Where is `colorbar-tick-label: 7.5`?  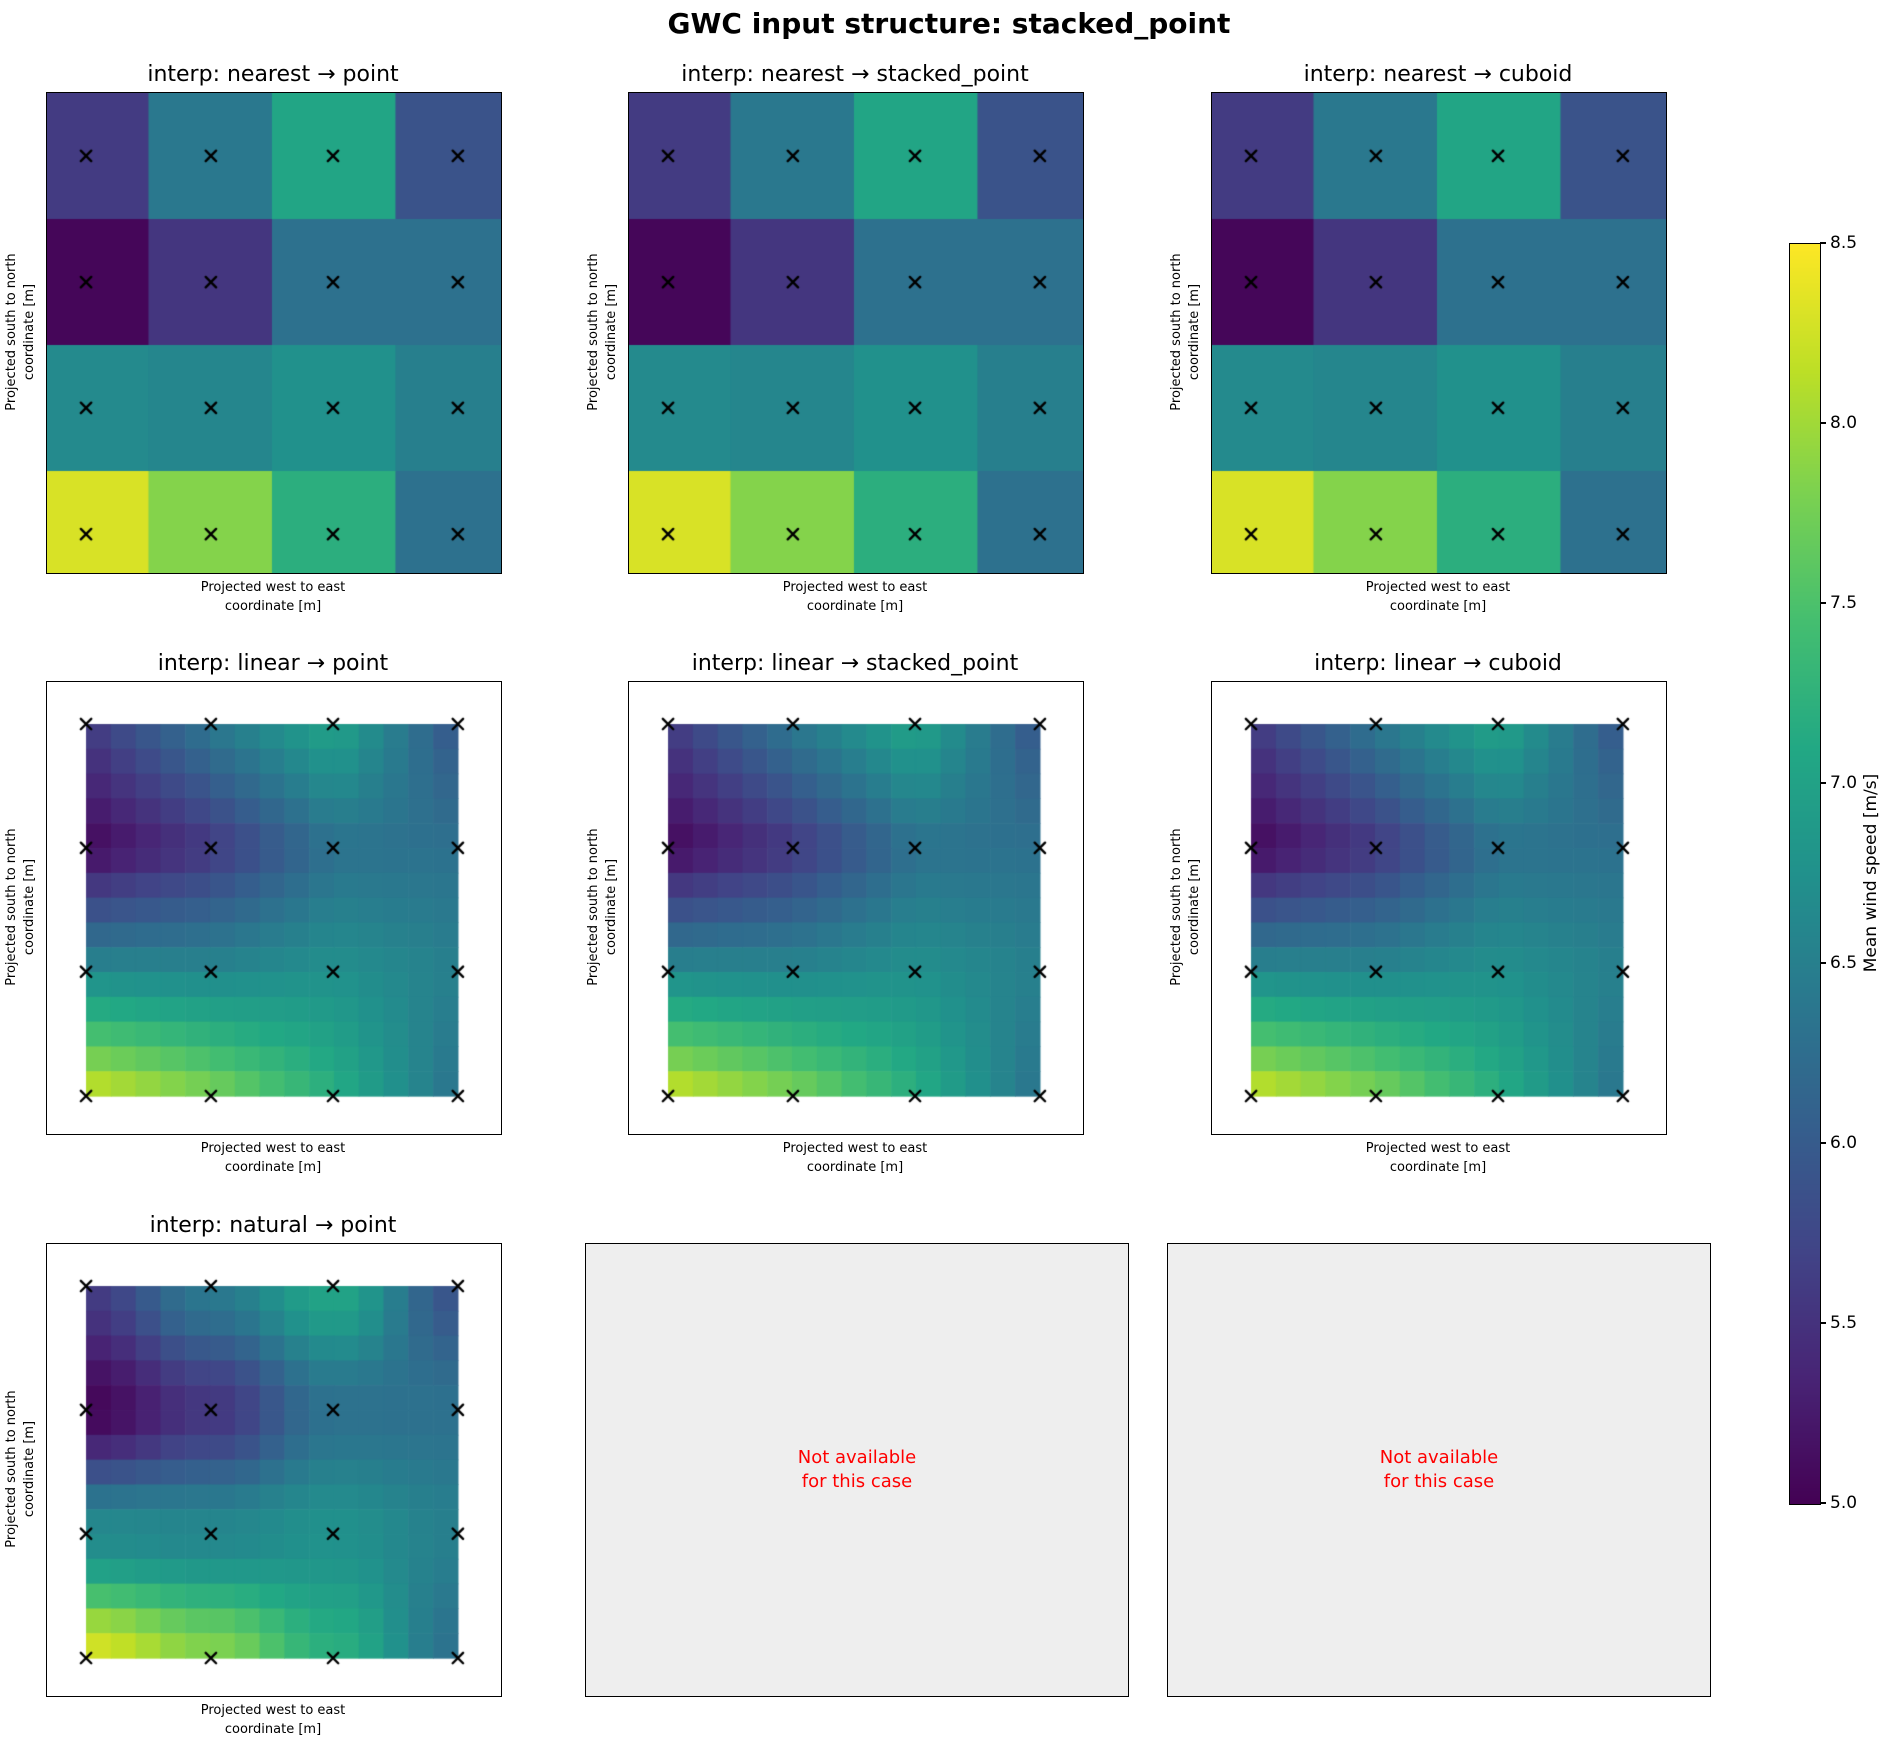 colorbar-tick-label: 7.5 is located at coordinates (1844, 602).